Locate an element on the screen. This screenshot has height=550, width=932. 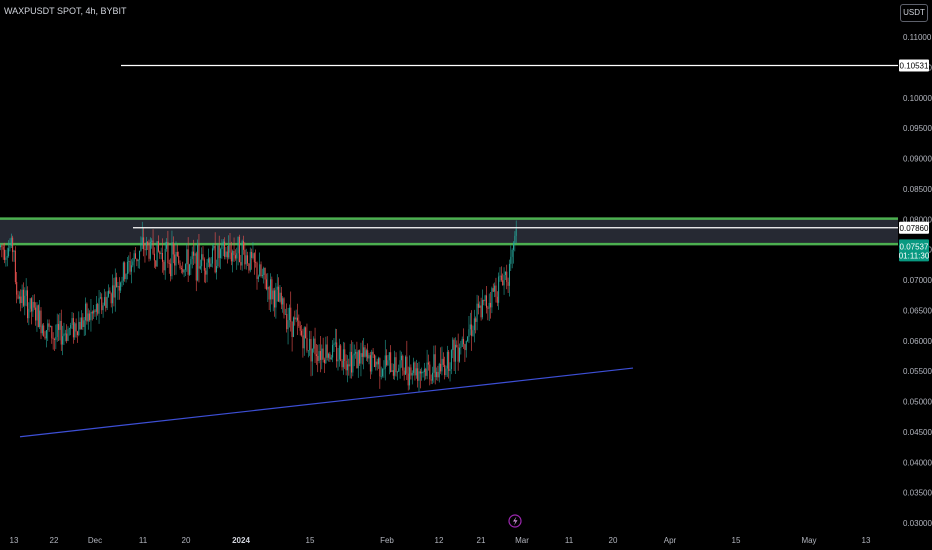
x-tick-label: Dec is located at coordinates (95, 540).